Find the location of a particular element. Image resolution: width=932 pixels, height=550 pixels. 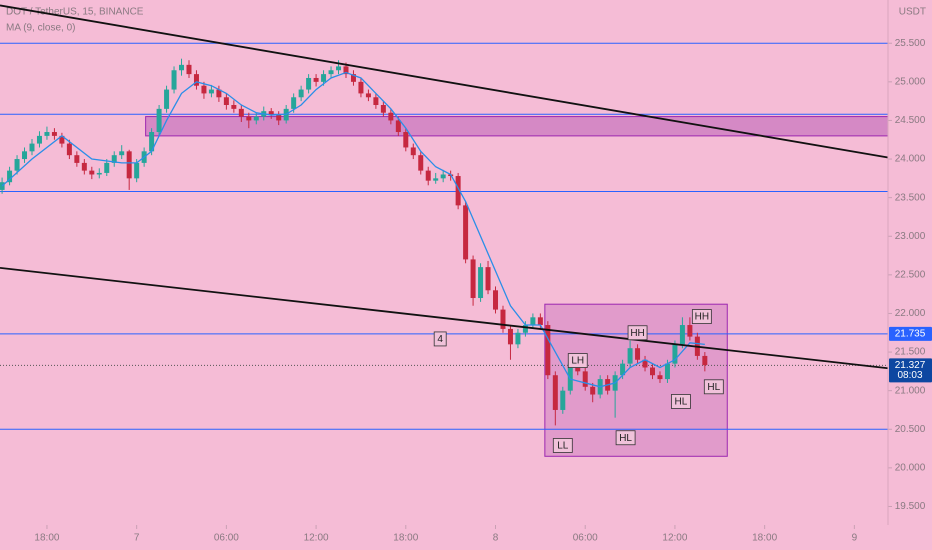

y-tick-label: 24.500 is located at coordinates (910, 120).